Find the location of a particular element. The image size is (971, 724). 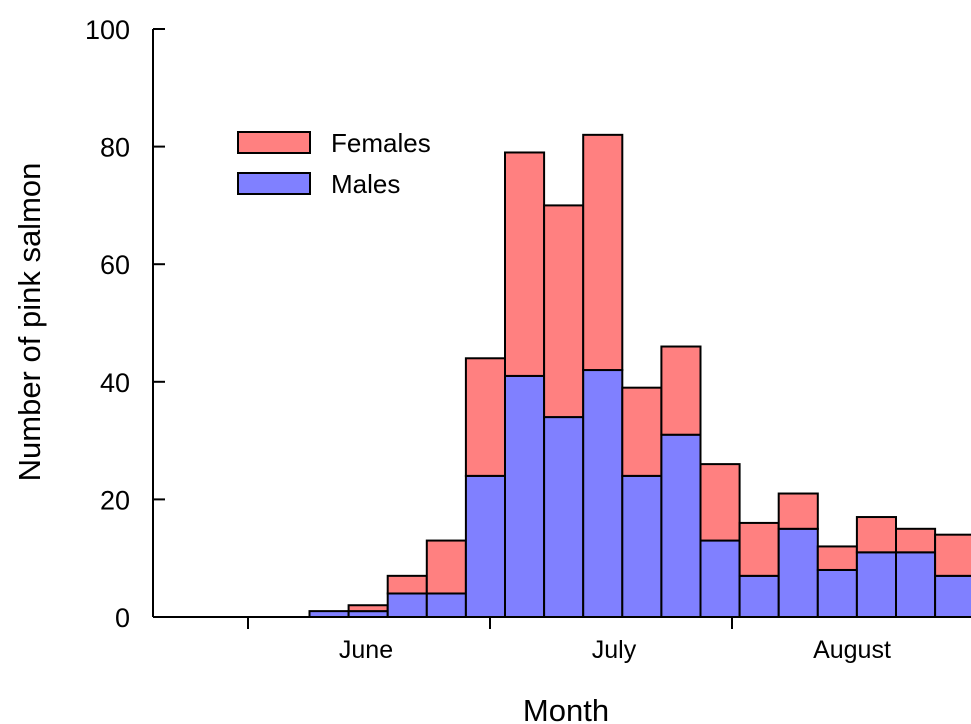

y-tick-label: 100 is located at coordinates (107, 30).